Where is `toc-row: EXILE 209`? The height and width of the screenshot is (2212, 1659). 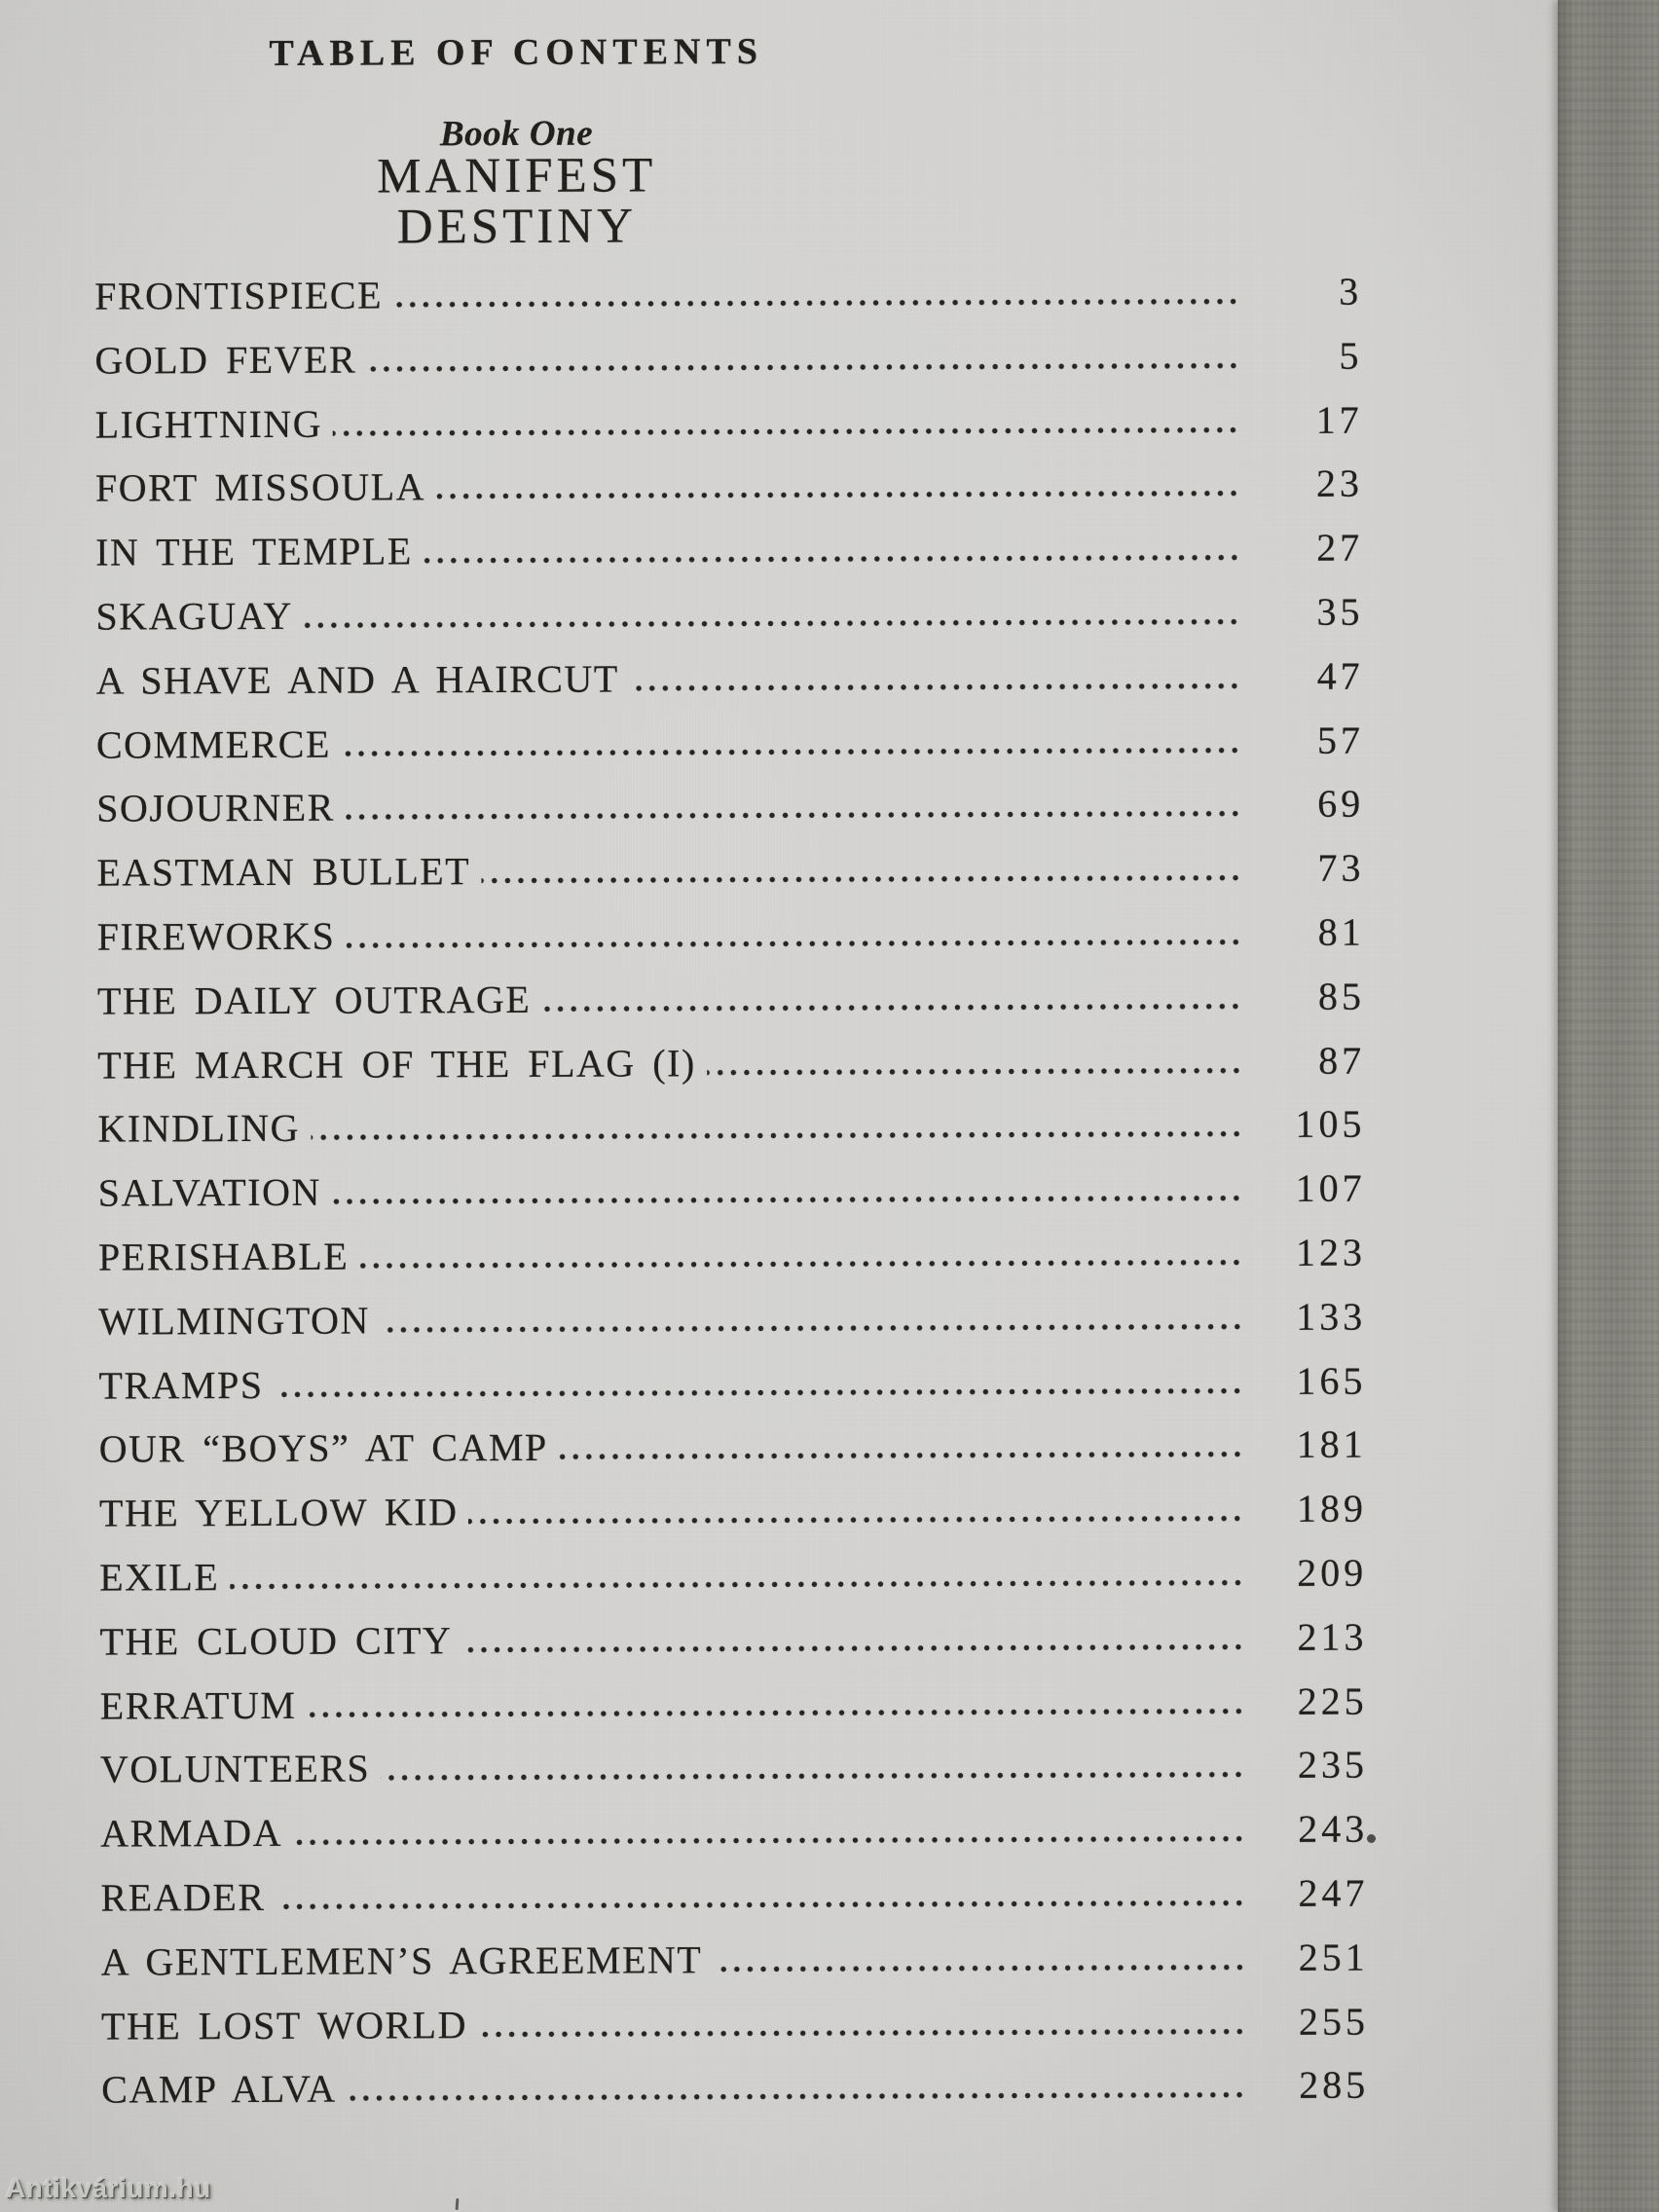
toc-row: EXILE 209 is located at coordinates (733, 1584).